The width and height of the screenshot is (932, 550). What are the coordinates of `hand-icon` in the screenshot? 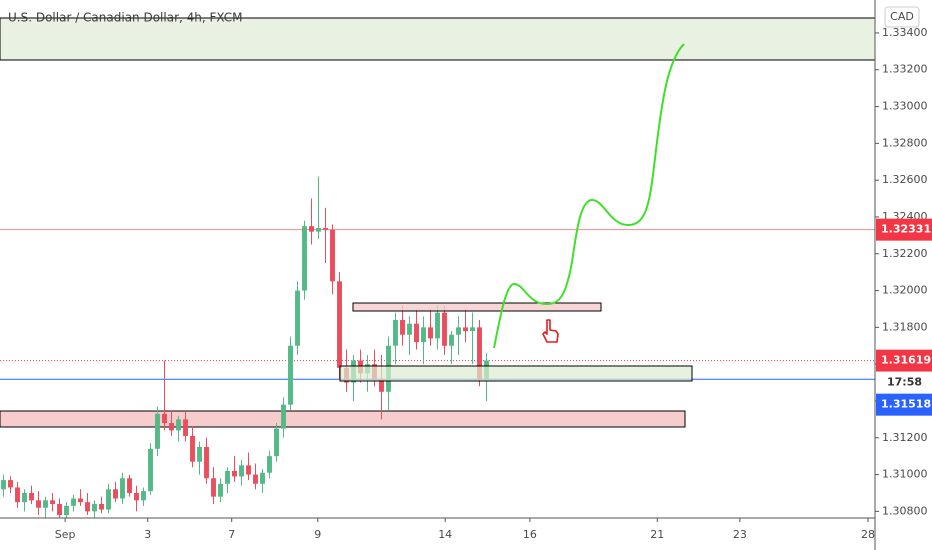 It's located at (550, 331).